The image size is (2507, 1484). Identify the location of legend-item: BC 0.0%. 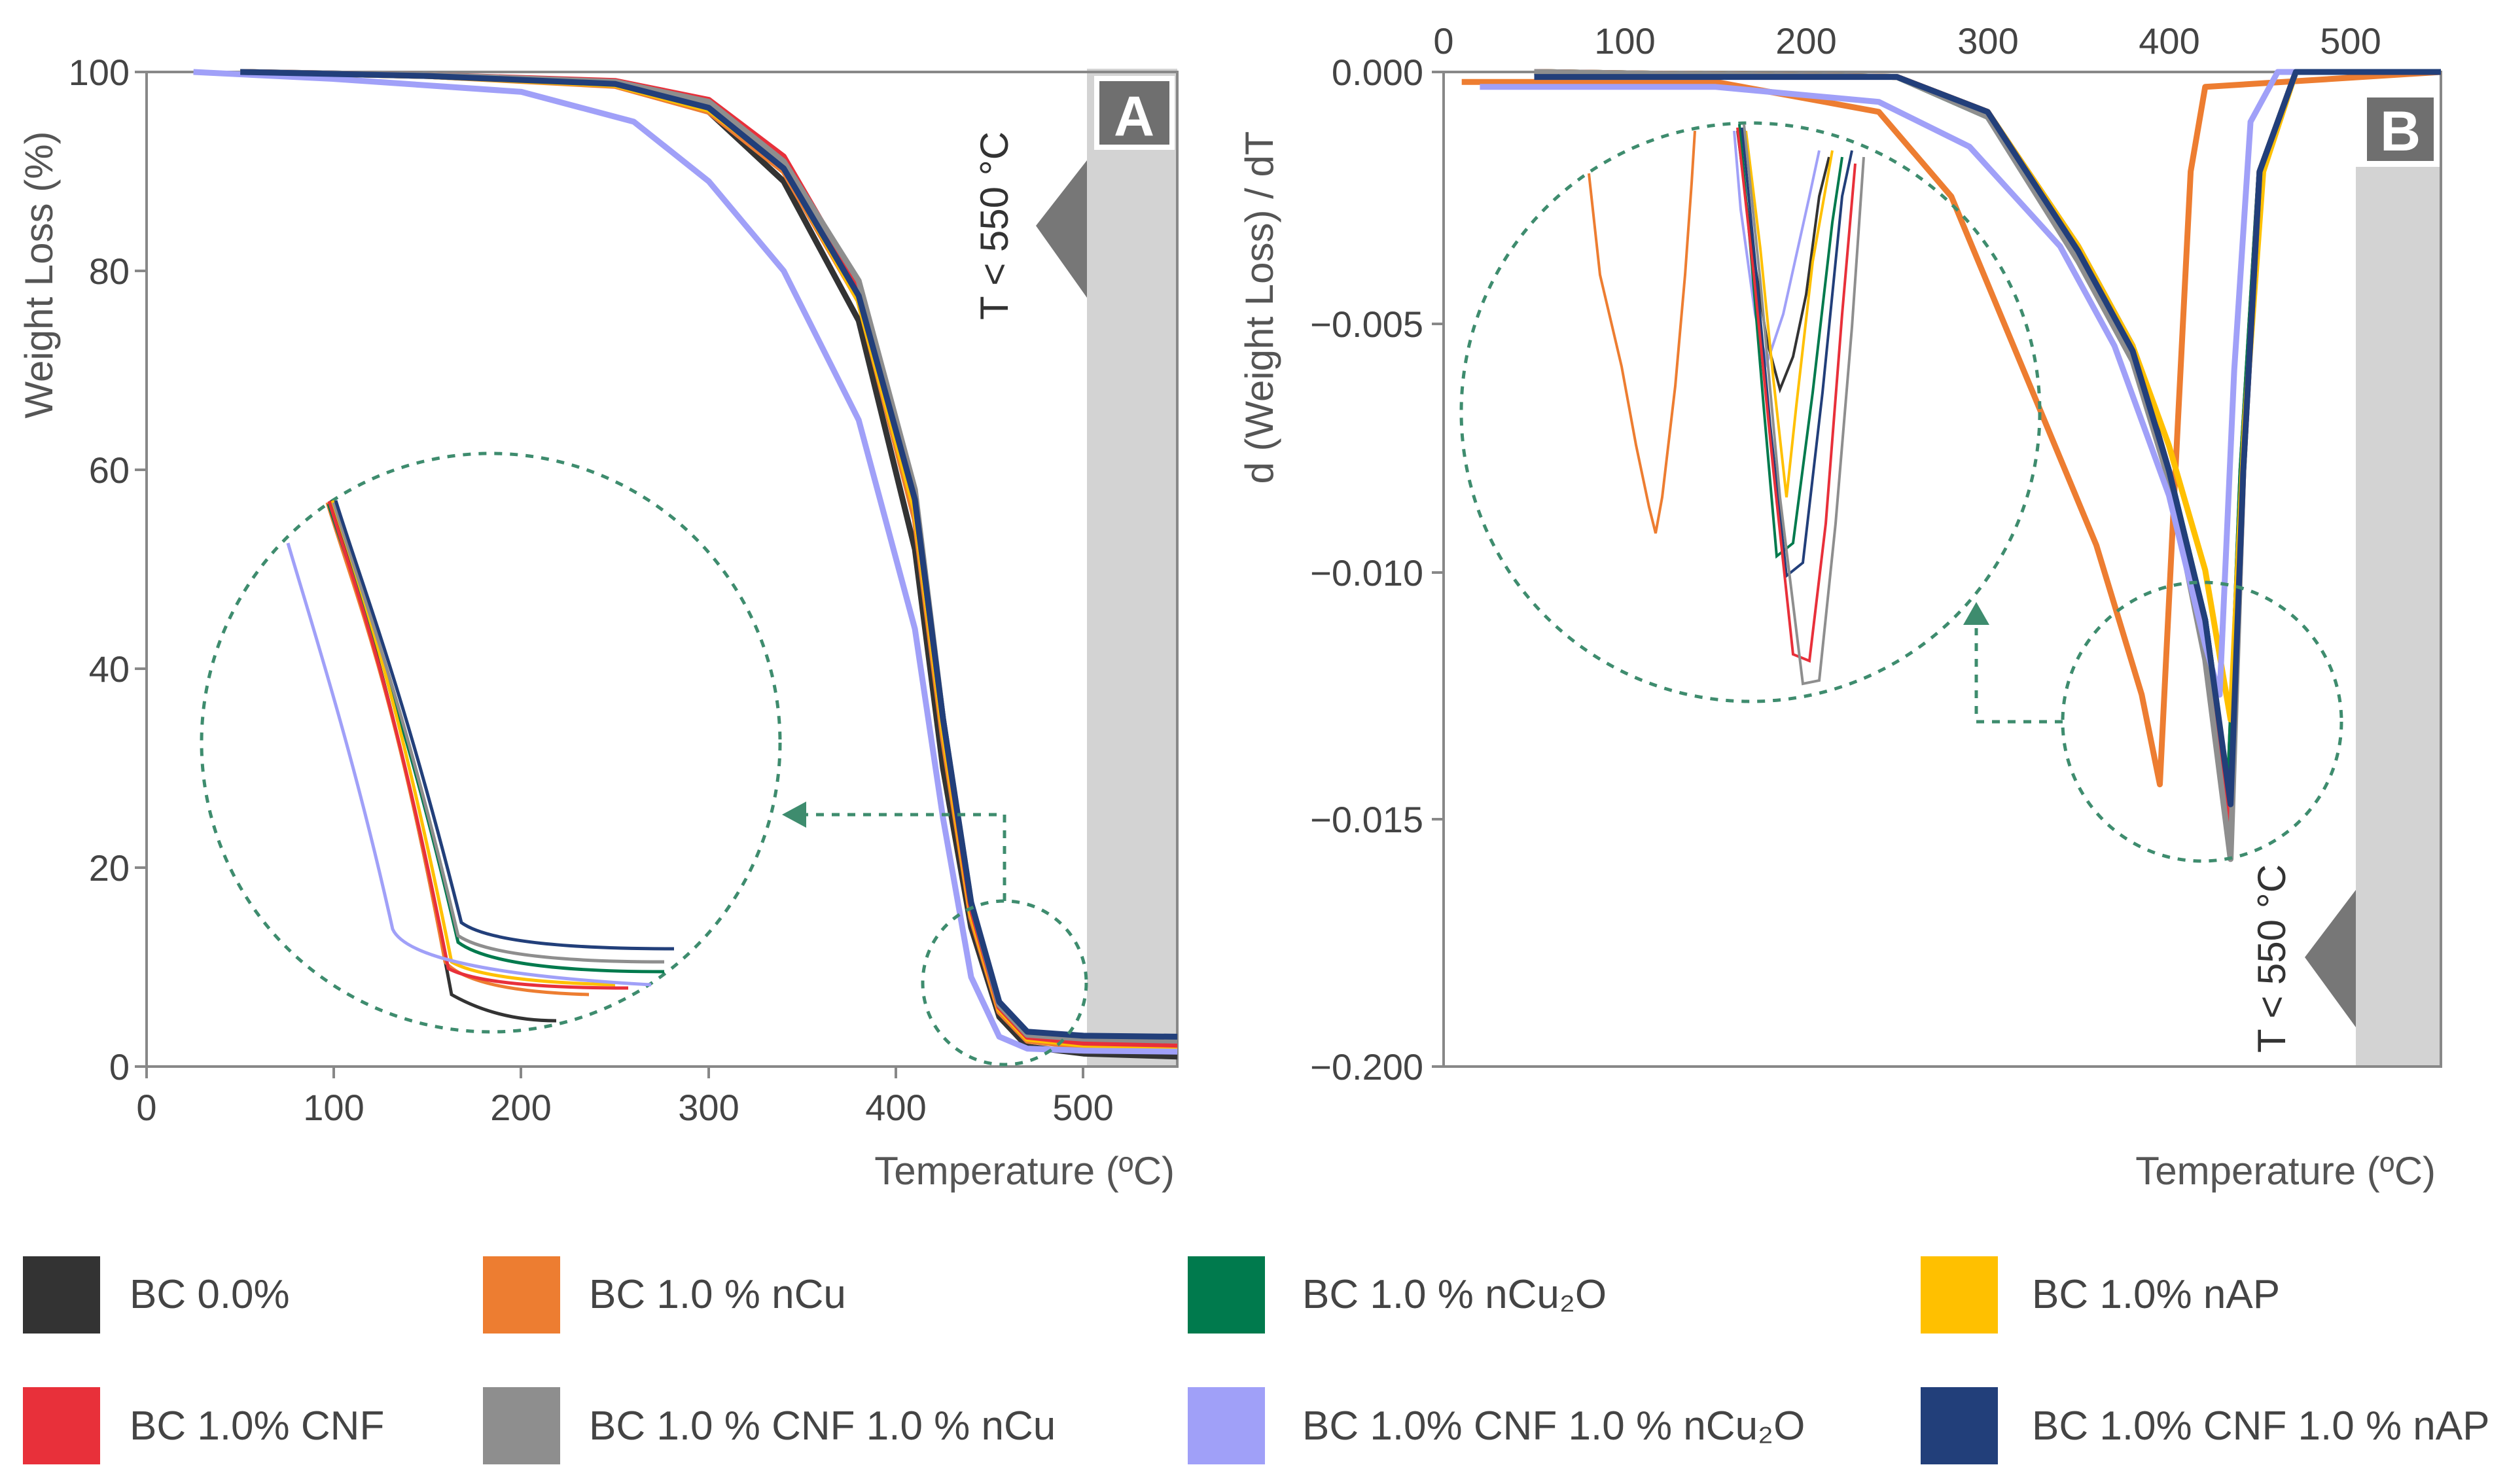
(156, 1295).